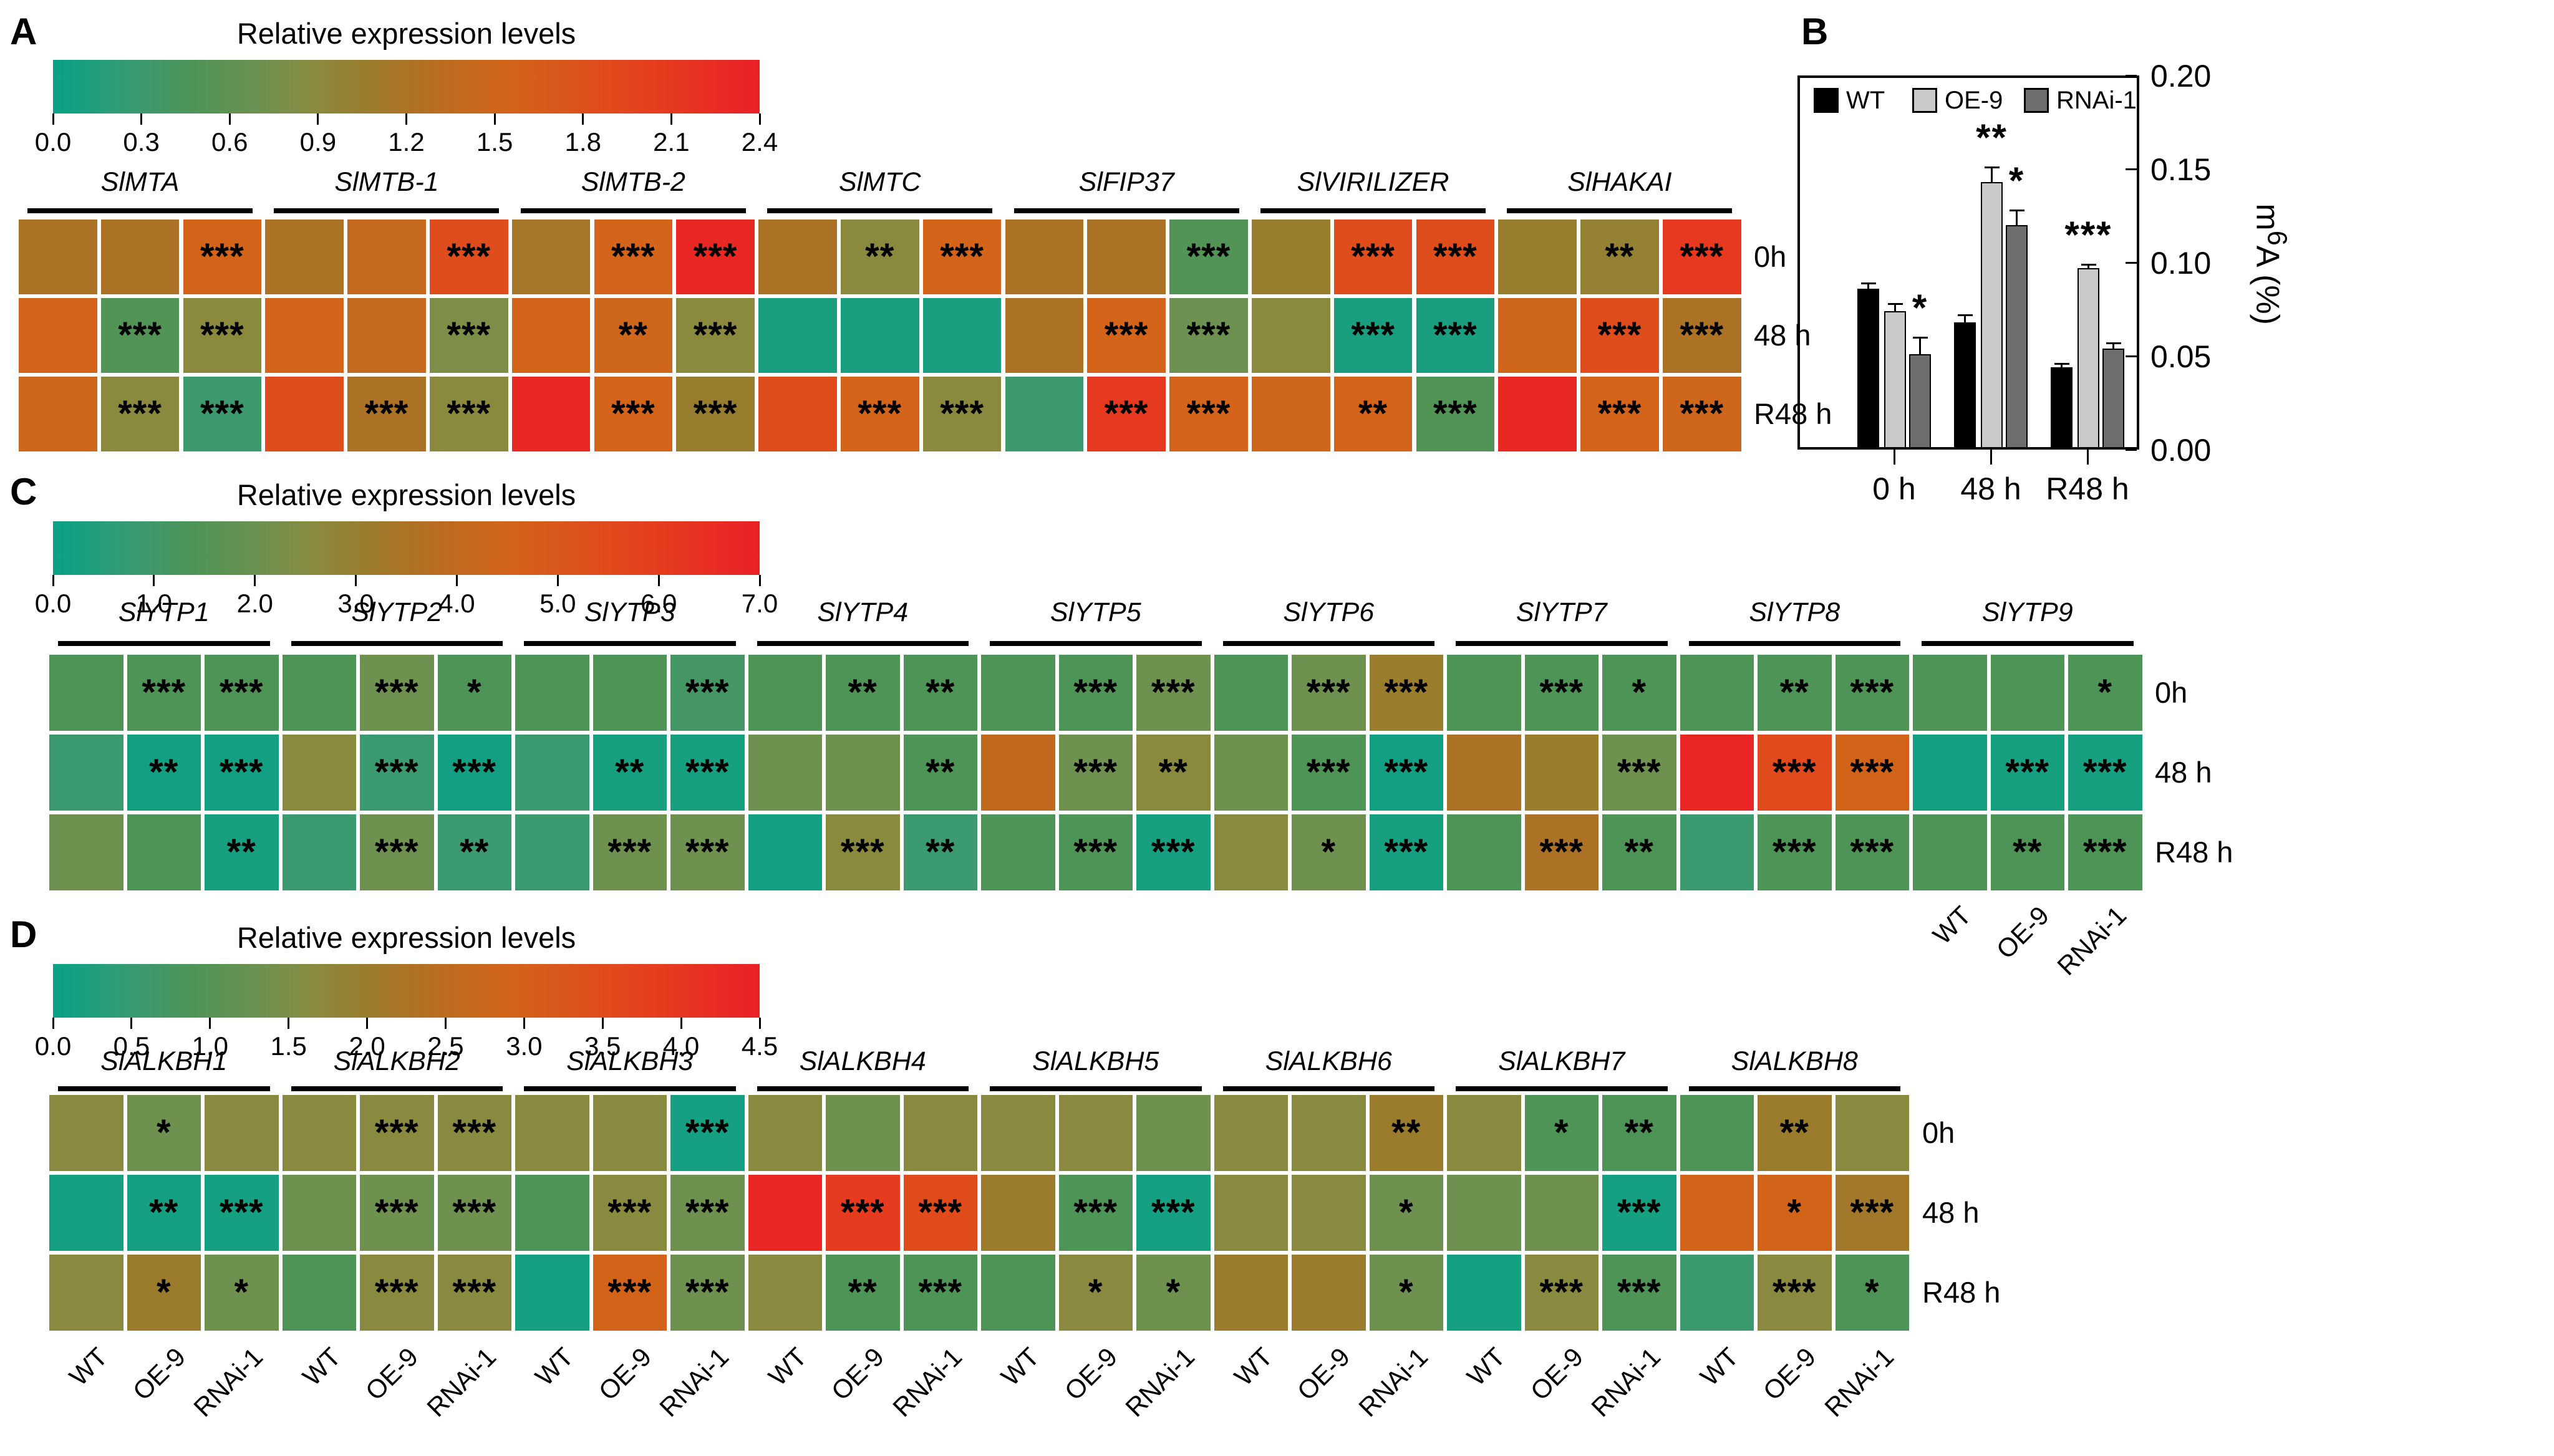 The height and width of the screenshot is (1456, 2554). Describe the element at coordinates (2113, 346) in the screenshot. I see `error-bar-line` at that location.